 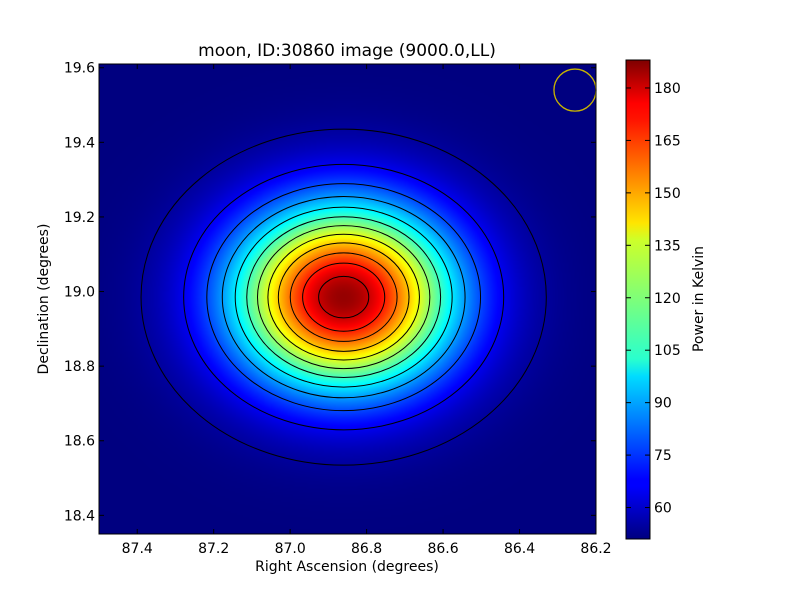 I want to click on x-tick-label: 86.8, so click(x=366, y=549).